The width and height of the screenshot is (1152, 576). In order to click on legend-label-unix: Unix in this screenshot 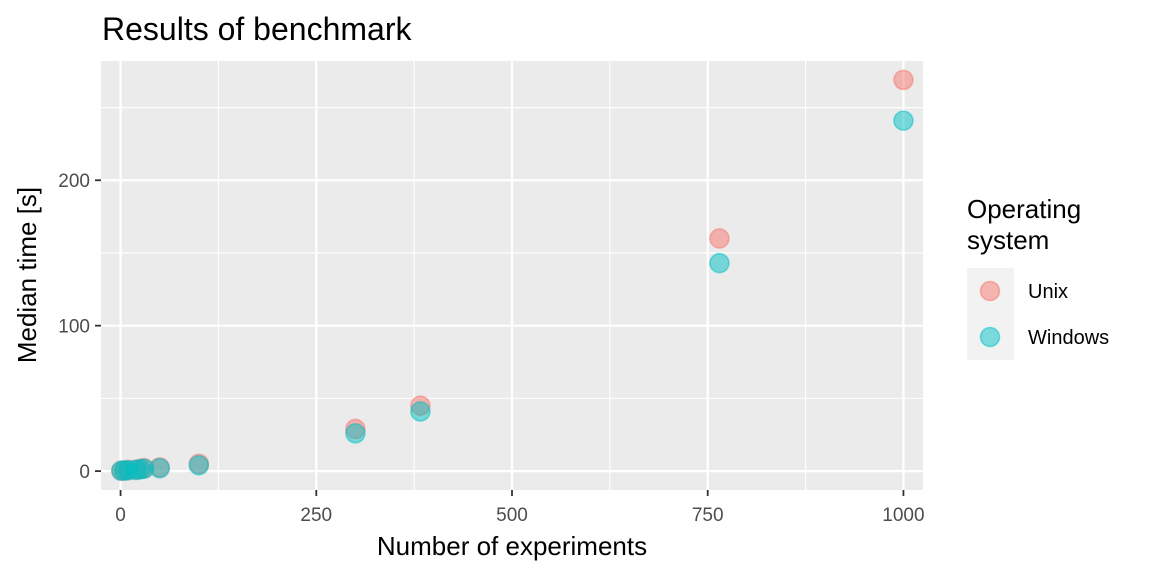, I will do `click(1048, 292)`.